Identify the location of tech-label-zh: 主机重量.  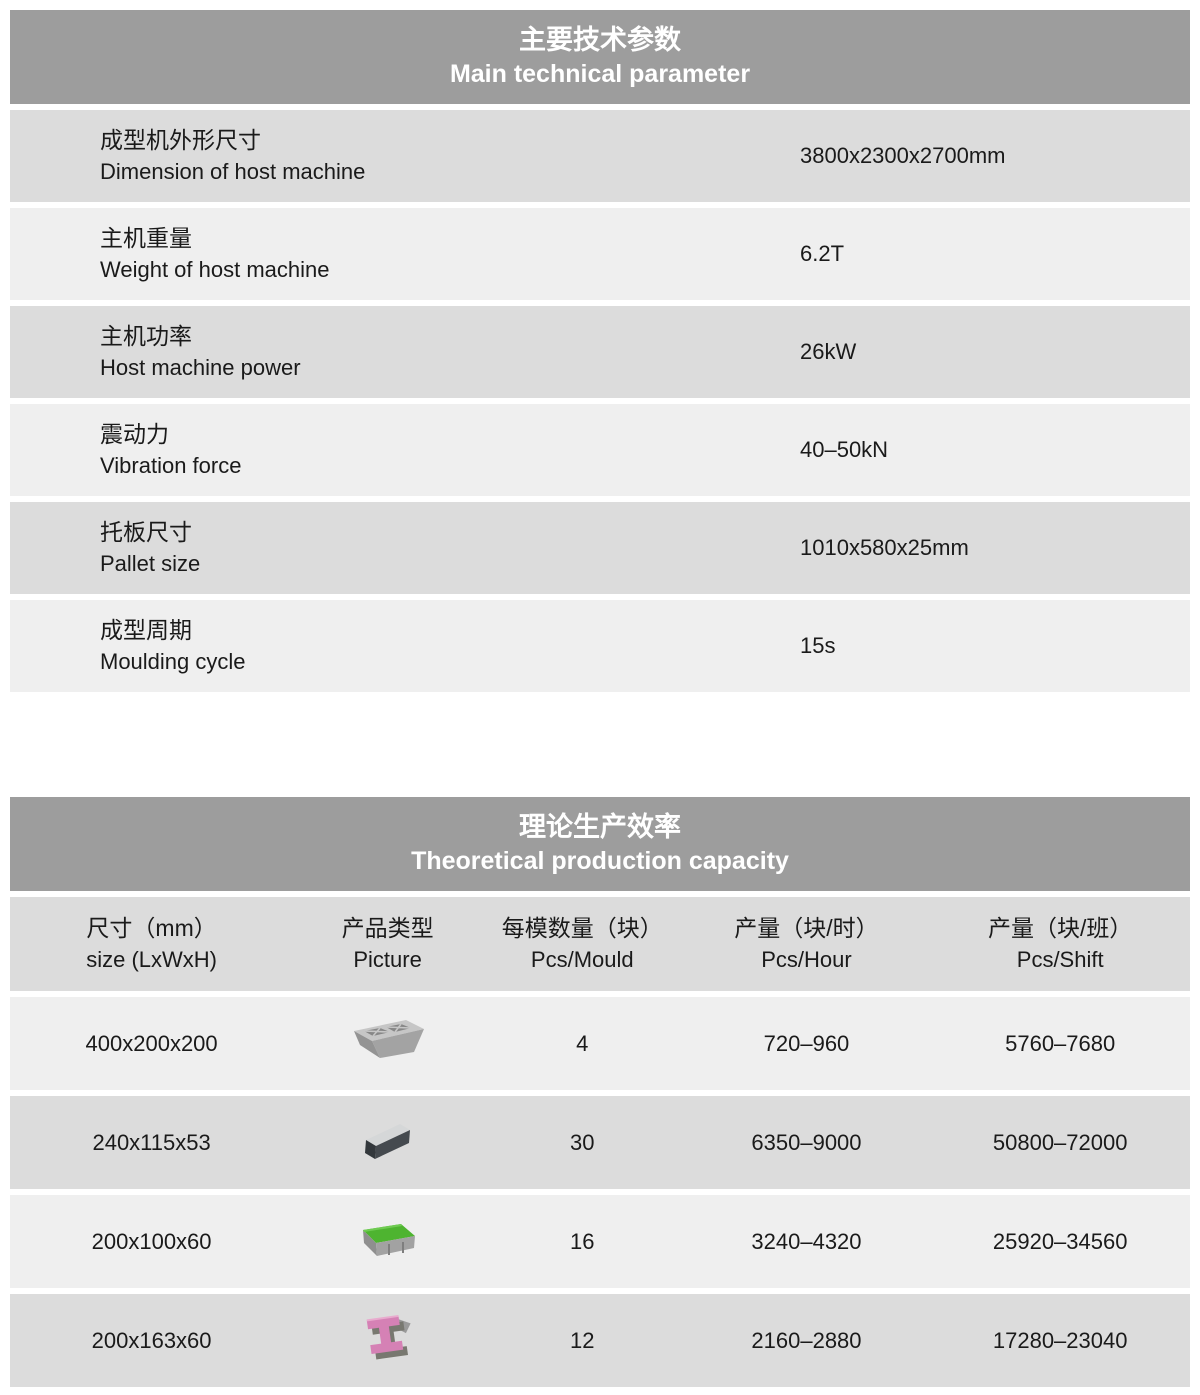
(146, 238).